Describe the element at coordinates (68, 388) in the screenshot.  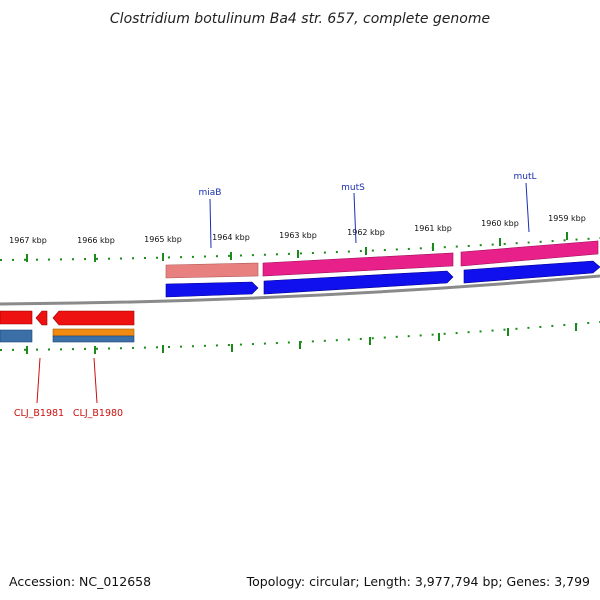
I see `reverse-gene-labels: CLJ_B1981 CLJ_B1980` at that location.